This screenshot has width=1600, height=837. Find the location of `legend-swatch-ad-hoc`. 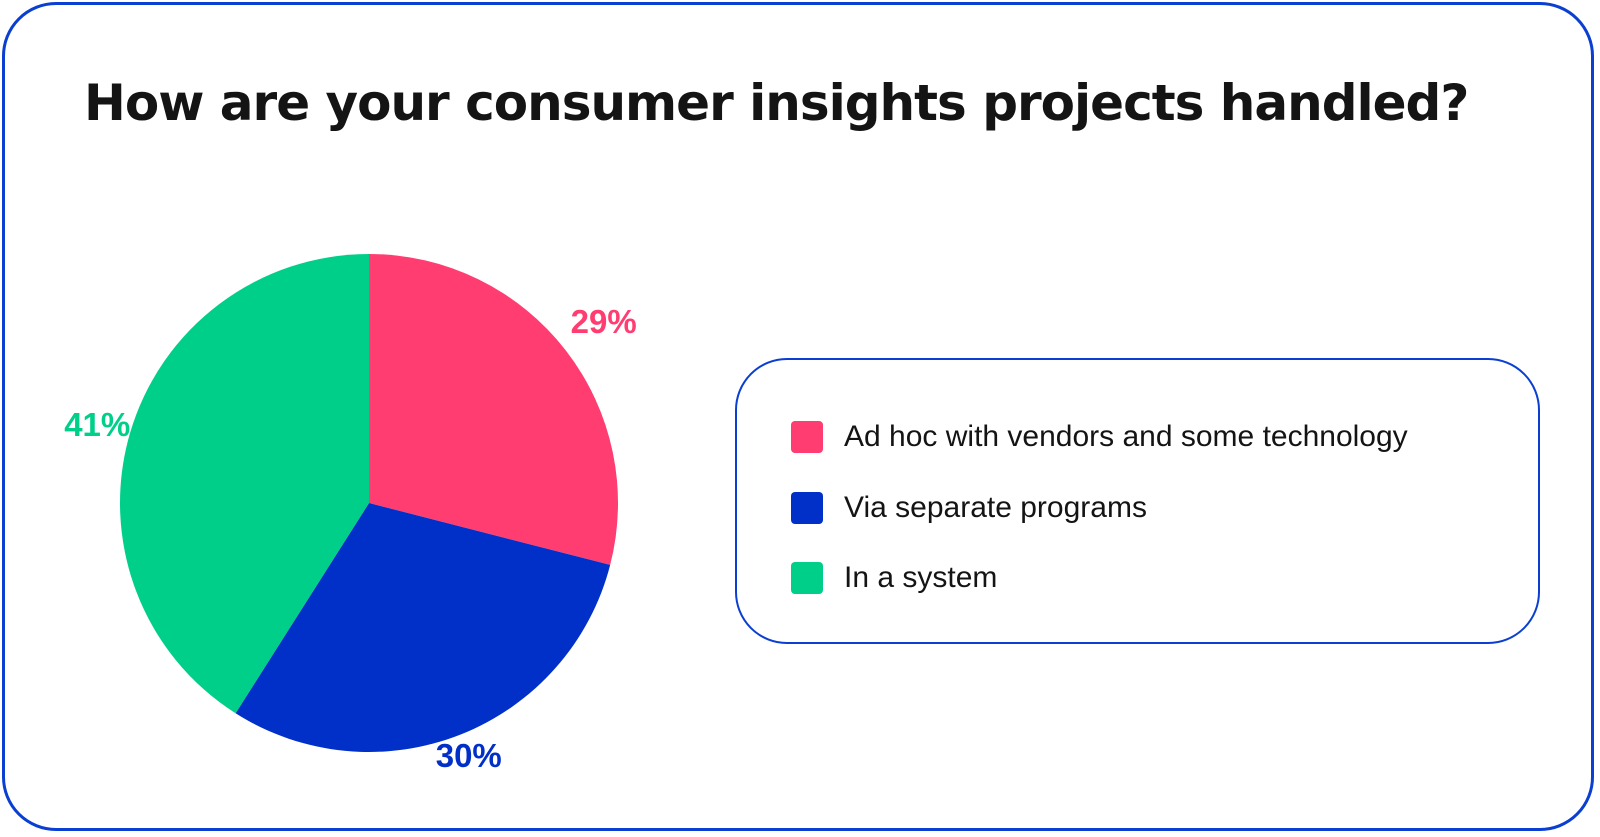

legend-swatch-ad-hoc is located at coordinates (807, 437).